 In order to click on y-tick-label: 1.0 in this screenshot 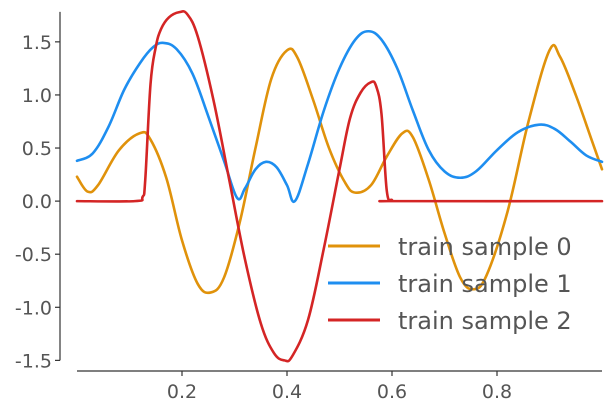, I will do `click(37, 96)`.